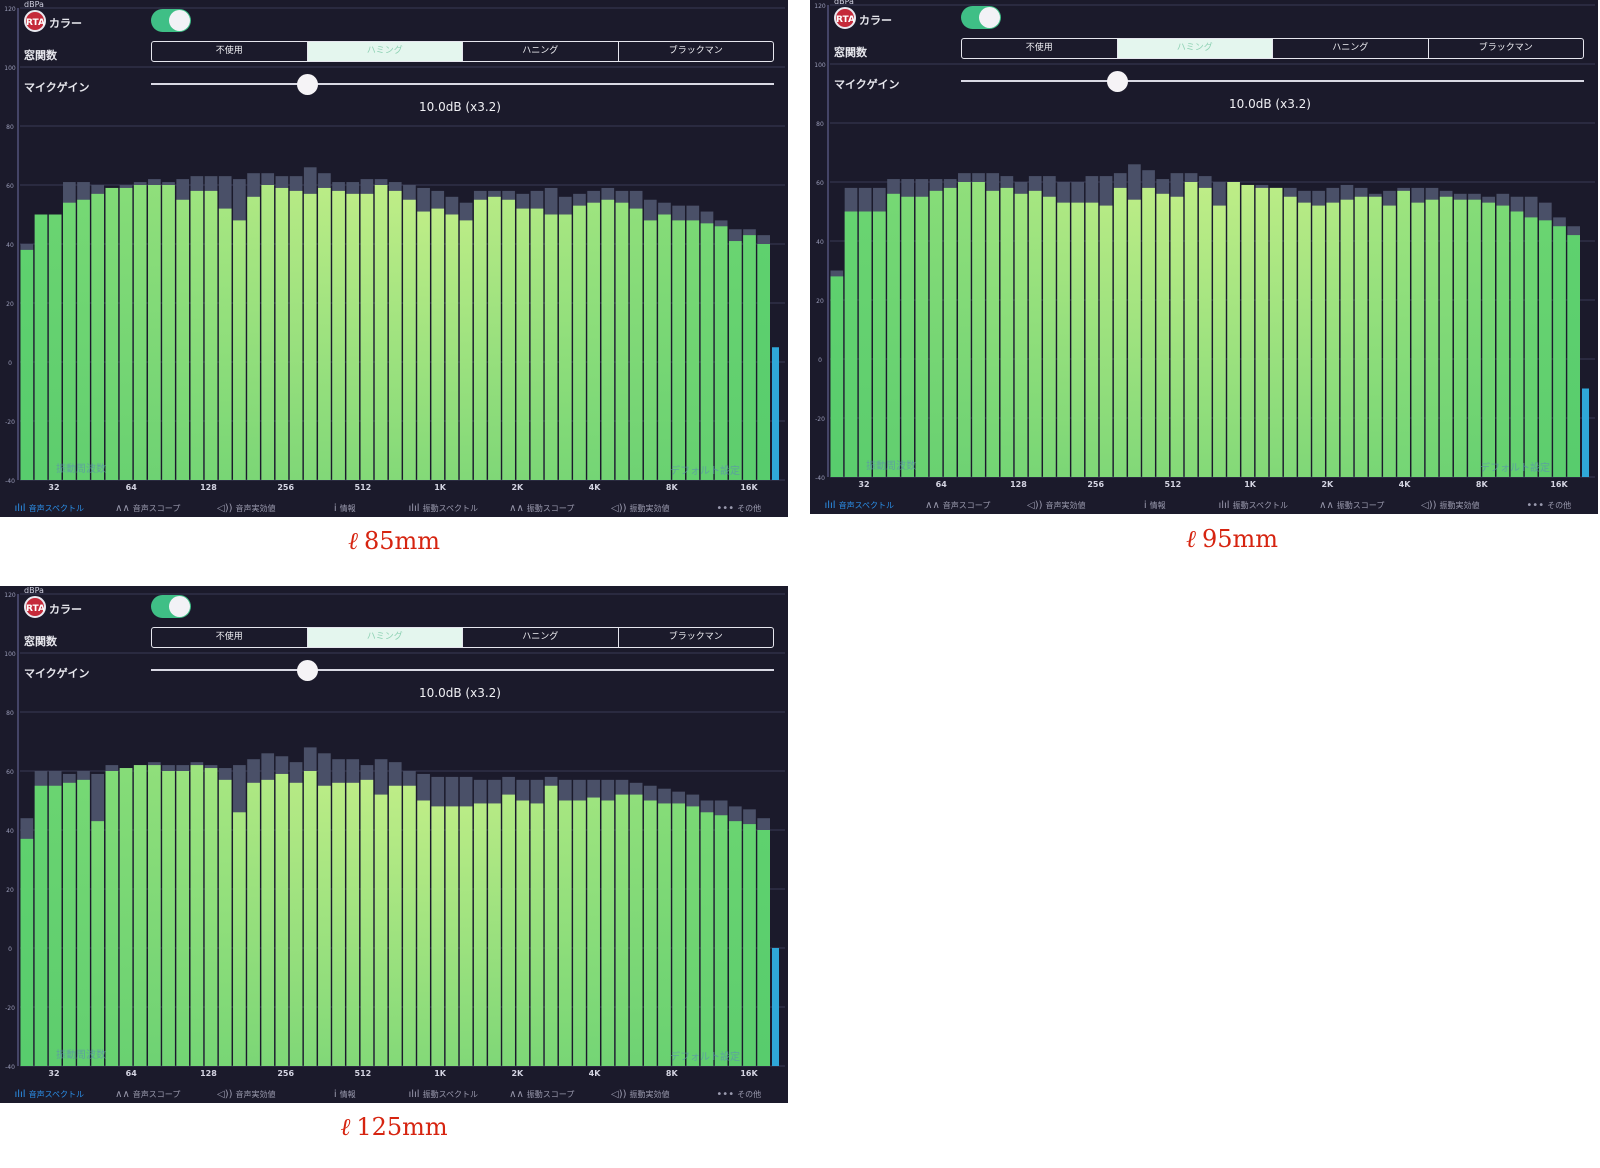  Describe the element at coordinates (57, 87) in the screenshot. I see `mic-gain-label: マイクゲイン` at that location.